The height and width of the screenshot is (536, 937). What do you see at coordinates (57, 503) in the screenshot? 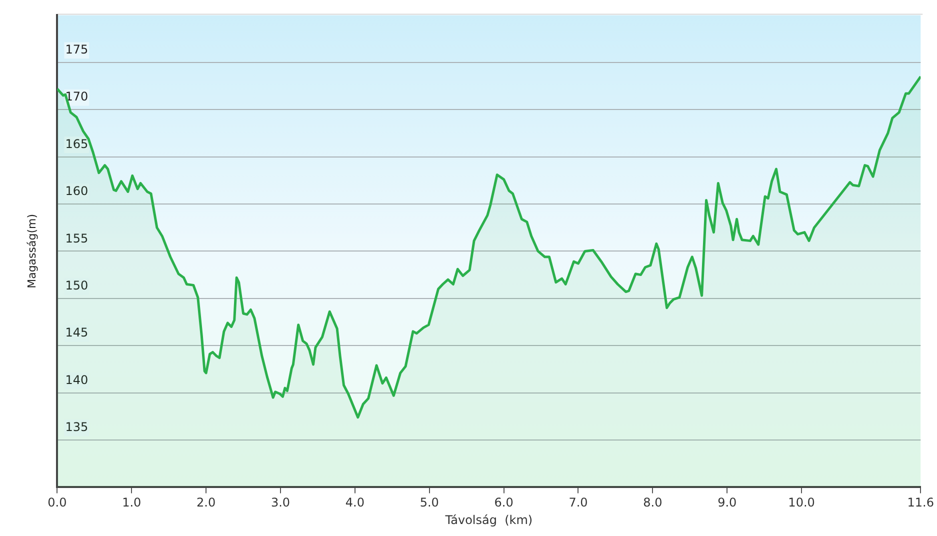
I see `x-tick-label: 0.0` at bounding box center [57, 503].